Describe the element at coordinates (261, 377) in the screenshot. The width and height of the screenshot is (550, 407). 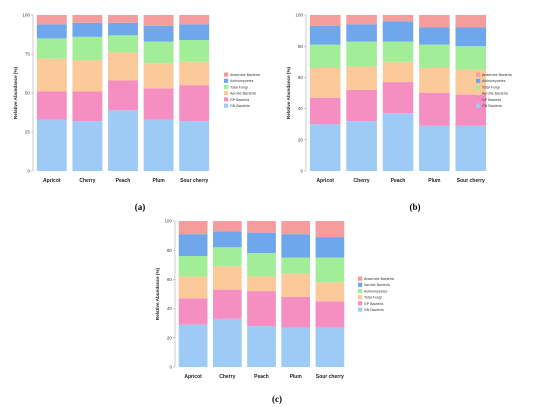
I see `category-label: Peach` at that location.